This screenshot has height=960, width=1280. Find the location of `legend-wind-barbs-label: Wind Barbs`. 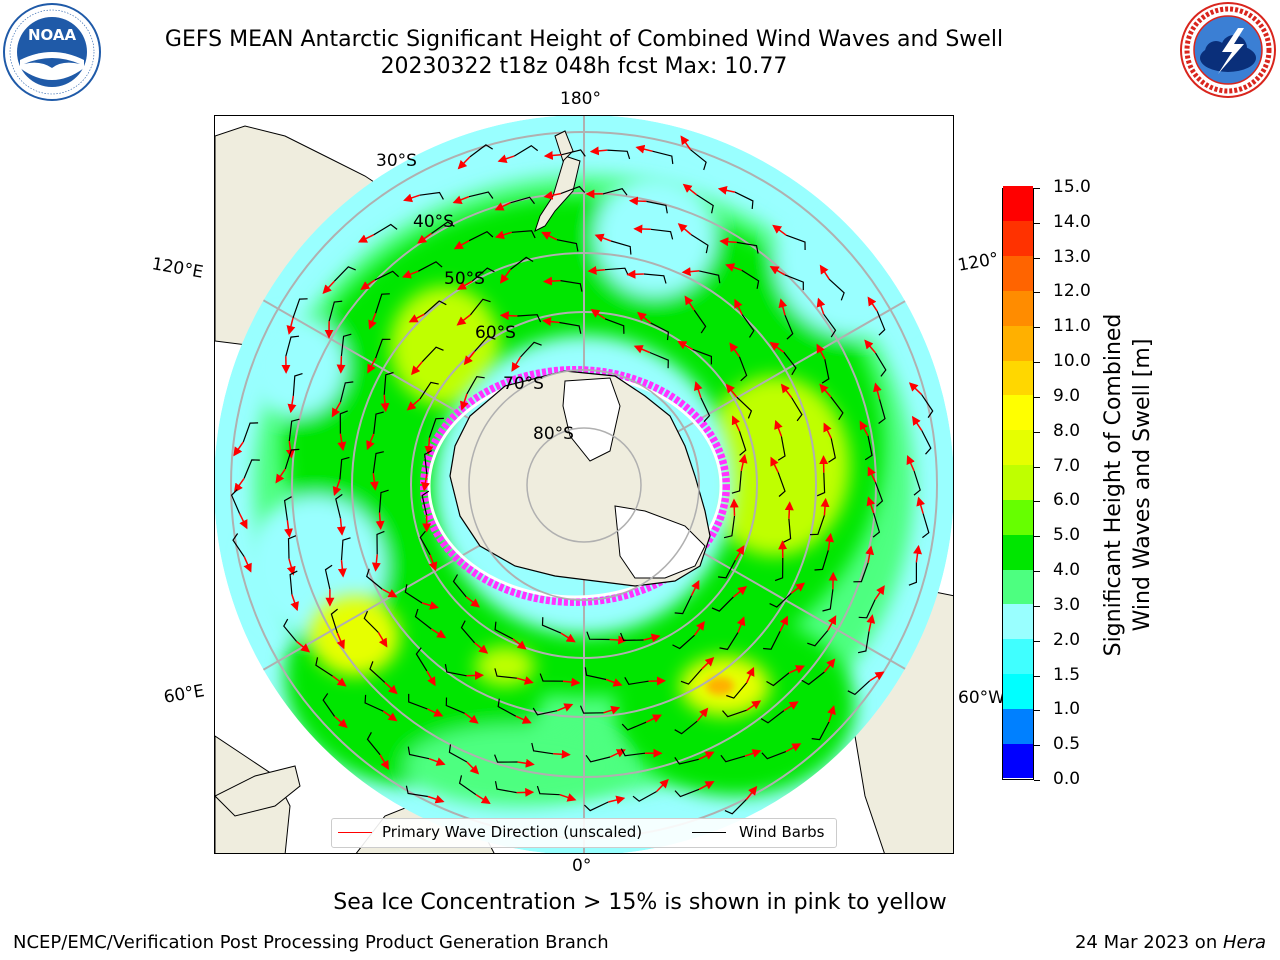

legend-wind-barbs-label: Wind Barbs is located at coordinates (782, 832).